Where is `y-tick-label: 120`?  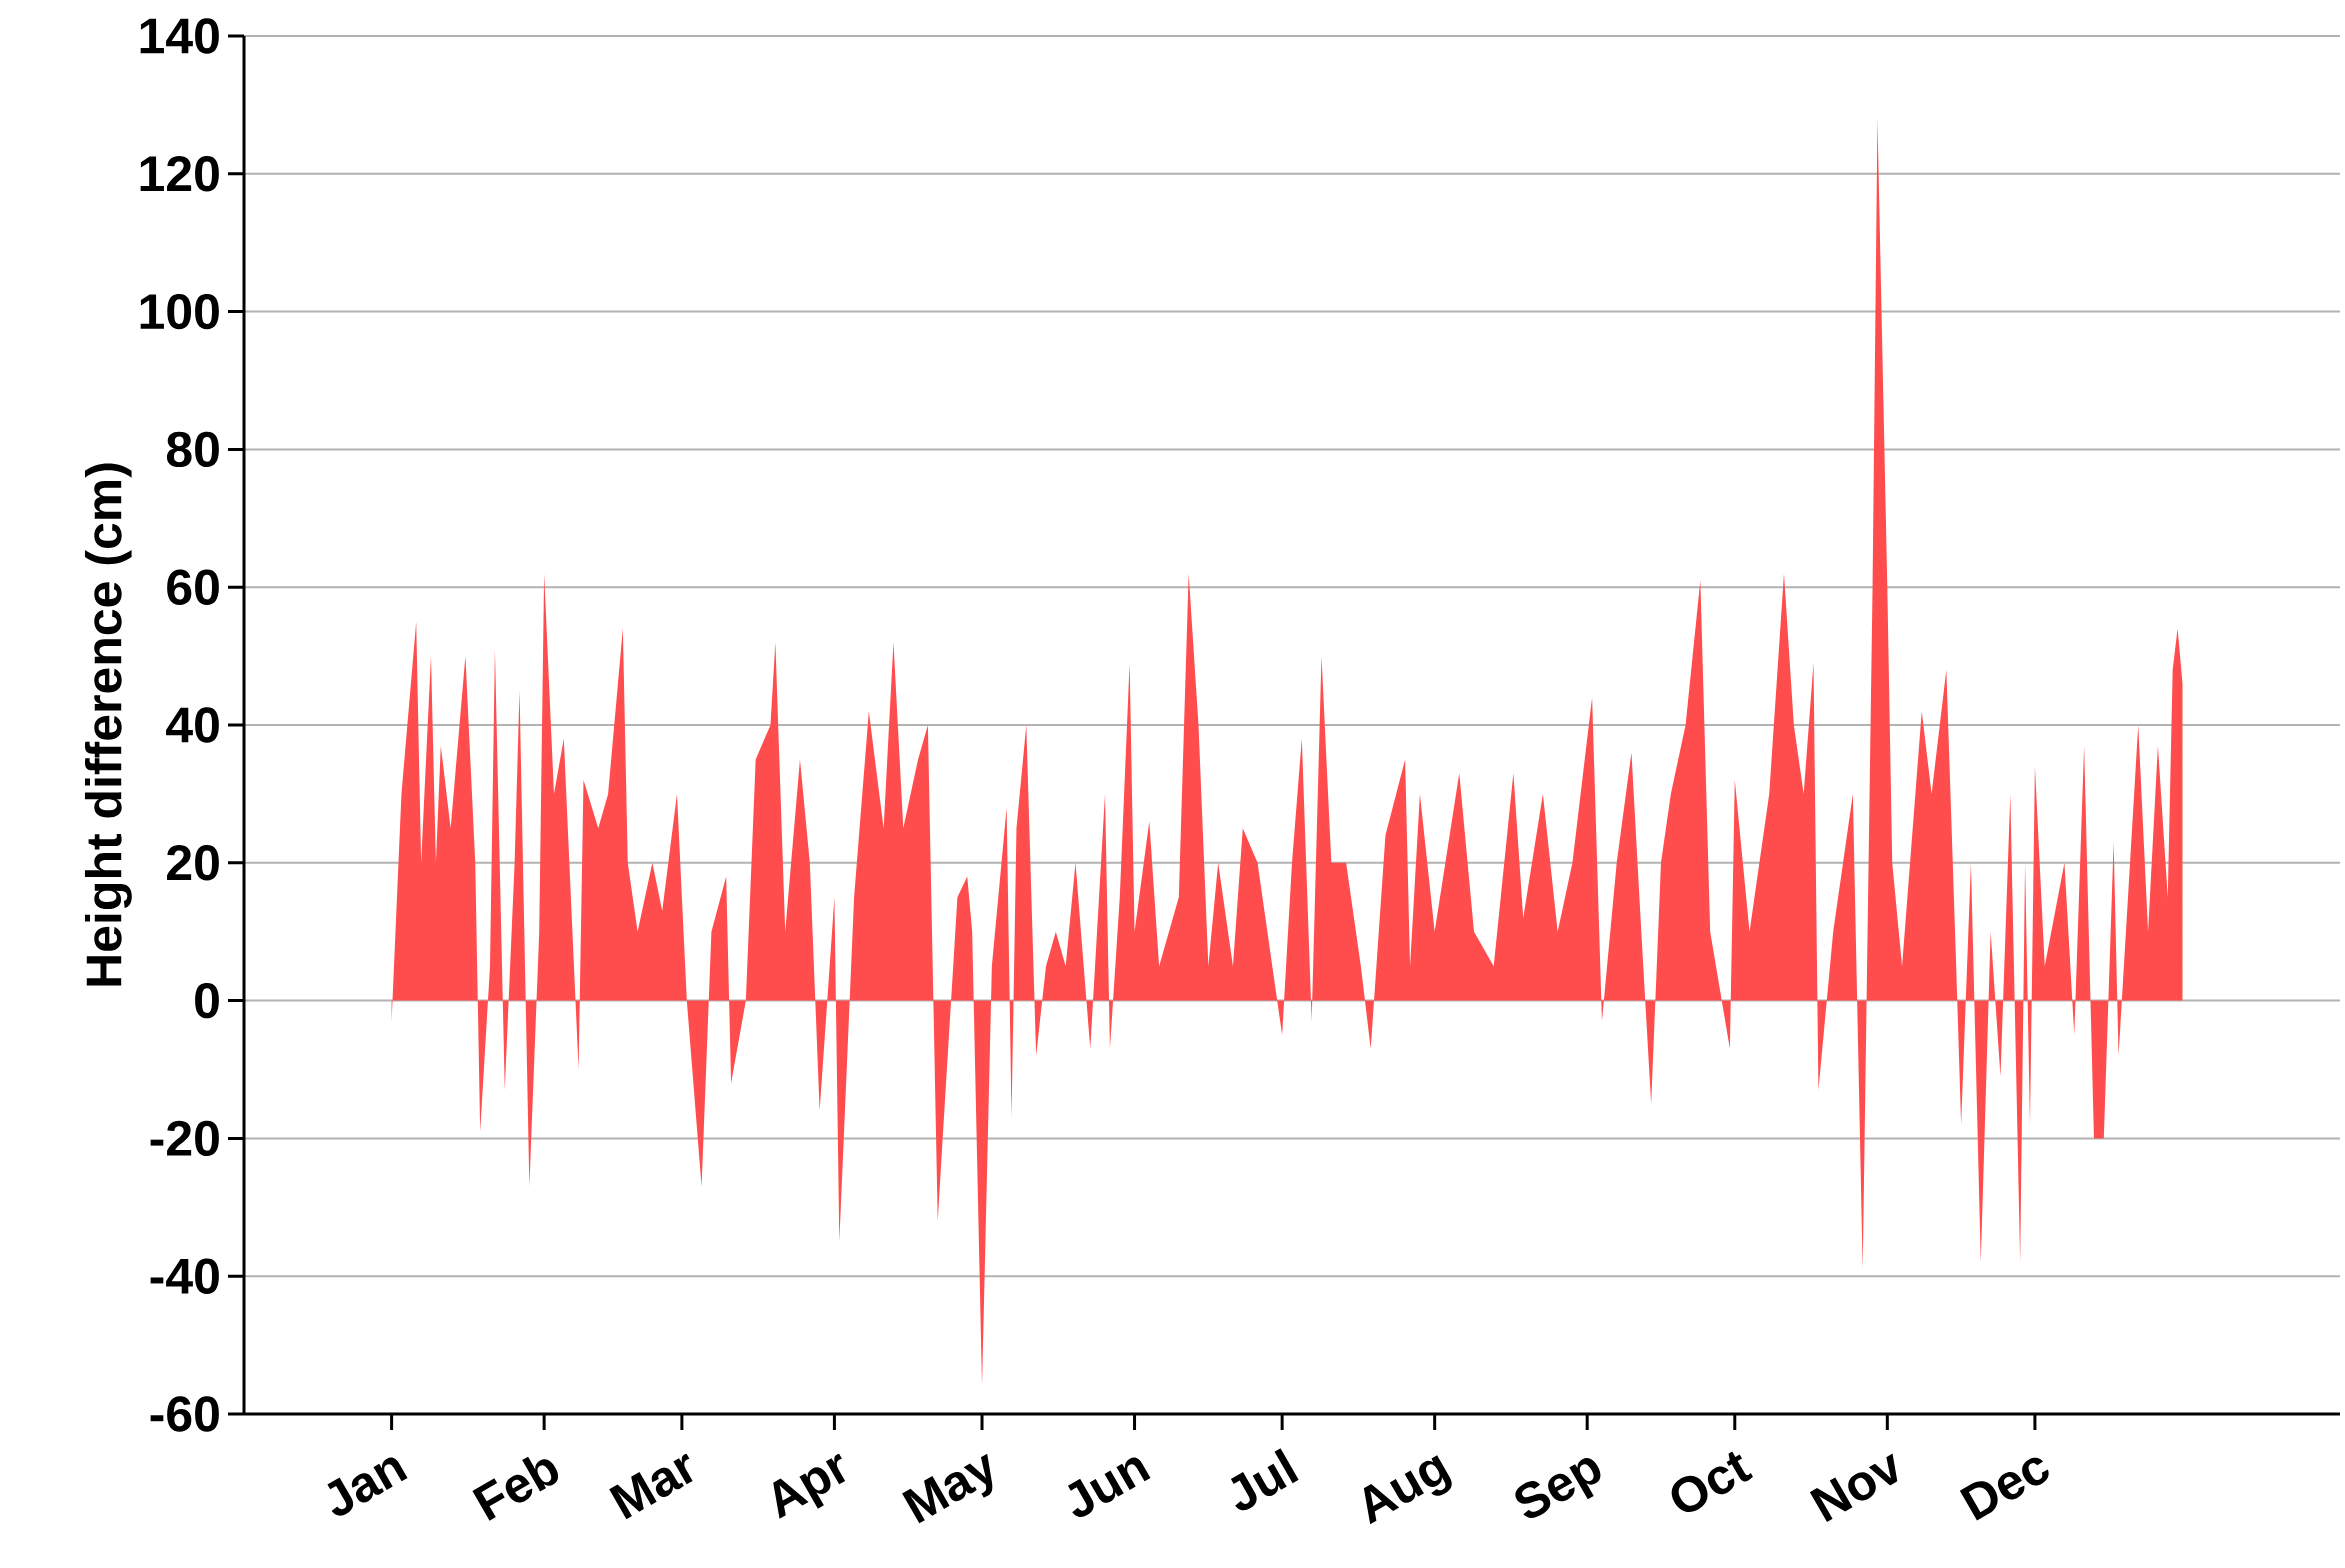 y-tick-label: 120 is located at coordinates (179, 174).